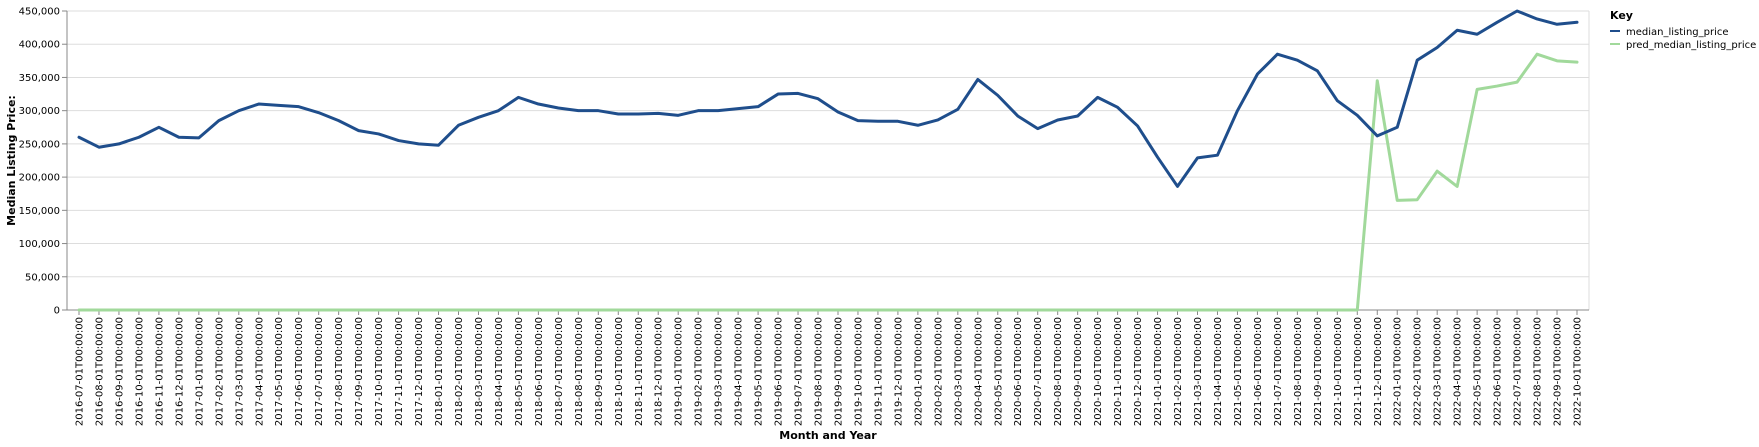 Image resolution: width=1759 pixels, height=447 pixels. Describe the element at coordinates (1438, 371) in the screenshot. I see `x-tick-label: 2022-03-01T00:00:00` at that location.